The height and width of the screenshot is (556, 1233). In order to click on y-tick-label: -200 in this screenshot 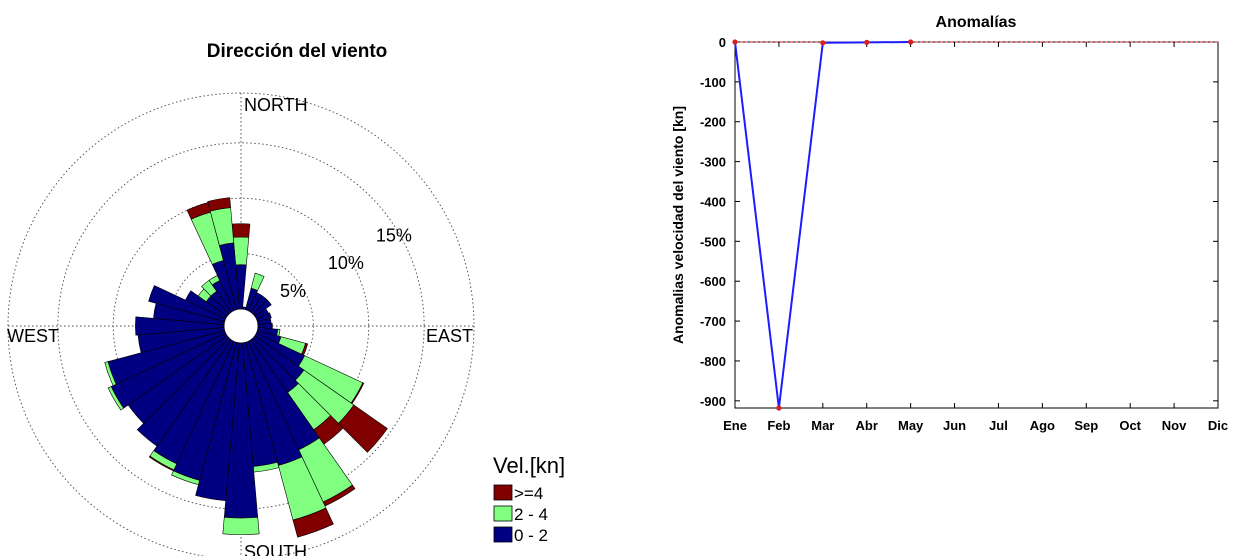, I will do `click(713, 122)`.